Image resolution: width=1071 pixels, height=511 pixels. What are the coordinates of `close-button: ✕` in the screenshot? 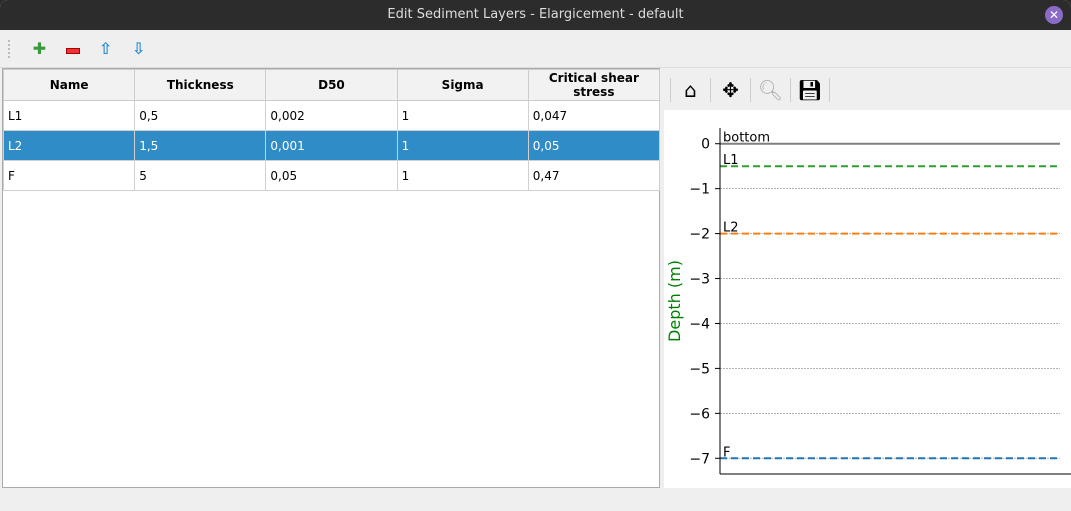 It's located at (1054, 15).